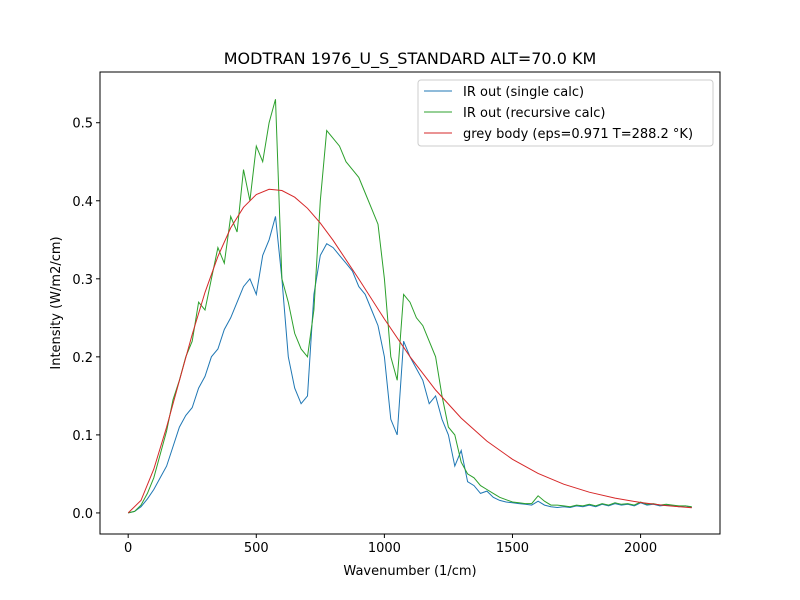 This screenshot has width=800, height=600. Describe the element at coordinates (410, 59) in the screenshot. I see `chart-title: MODTRAN 1976_U_S_STANDARD ALT=70.0 KM` at that location.